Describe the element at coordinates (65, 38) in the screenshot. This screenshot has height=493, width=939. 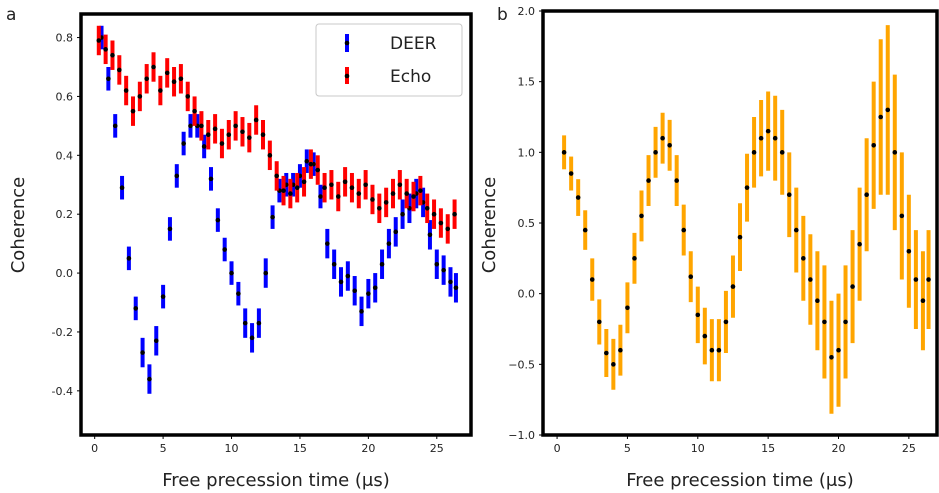
I see `y-tick-label: 0.8` at that location.